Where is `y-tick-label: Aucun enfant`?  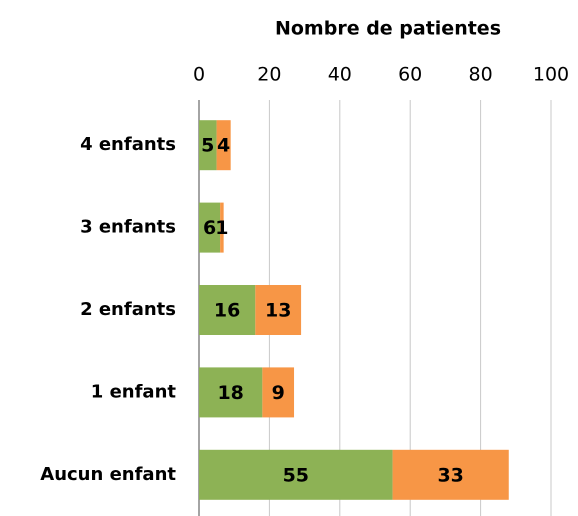
y-tick-label: Aucun enfant is located at coordinates (108, 474).